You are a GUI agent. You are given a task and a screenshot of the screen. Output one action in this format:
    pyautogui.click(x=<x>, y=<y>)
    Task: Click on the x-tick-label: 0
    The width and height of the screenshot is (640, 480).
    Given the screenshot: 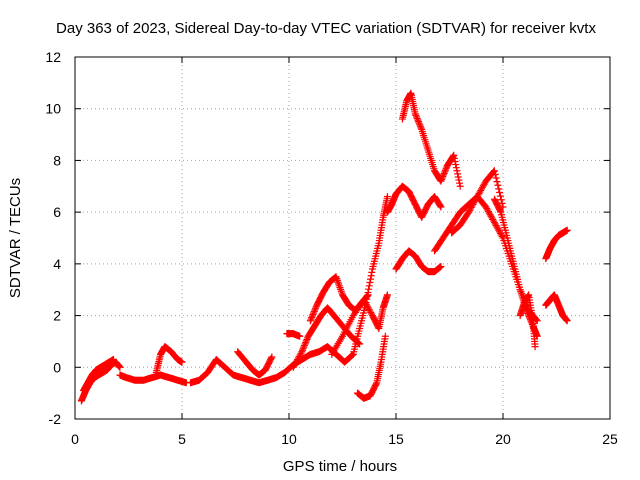 What is the action you would take?
    pyautogui.click(x=75, y=439)
    